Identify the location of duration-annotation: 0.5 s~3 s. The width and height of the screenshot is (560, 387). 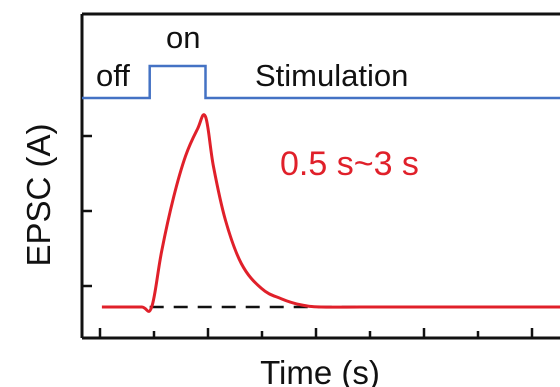
(349, 164).